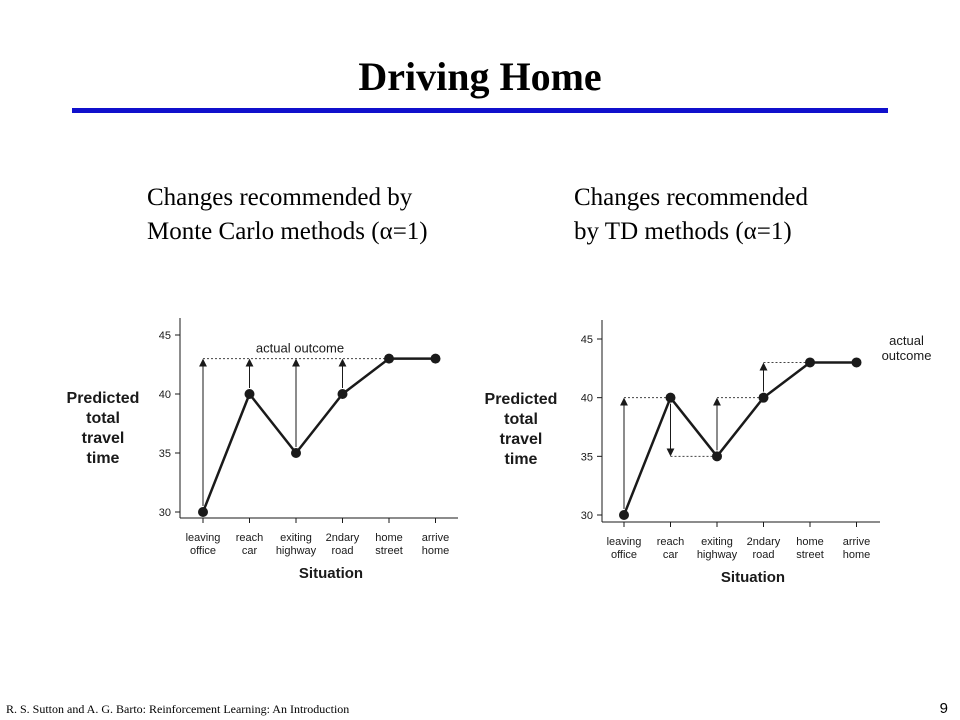 The image size is (960, 720). What do you see at coordinates (203, 551) in the screenshot?
I see `chart-1-x-tick-label: office` at bounding box center [203, 551].